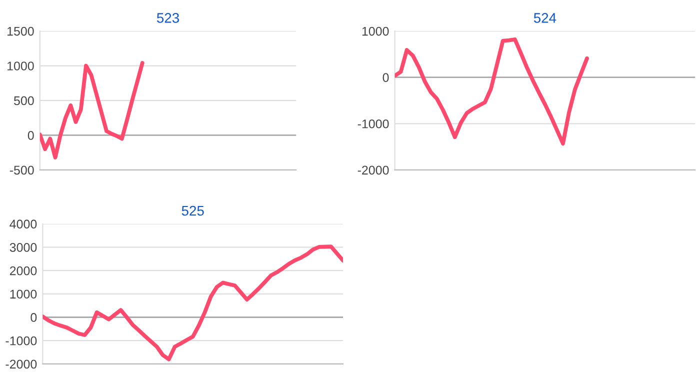  Describe the element at coordinates (24, 101) in the screenshot. I see `y-tick-label: 500` at that location.